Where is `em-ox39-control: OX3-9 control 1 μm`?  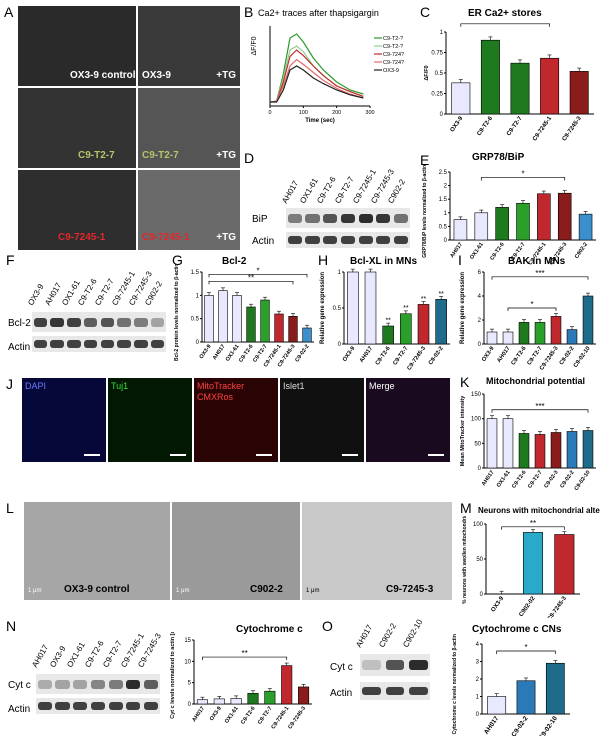 em-ox39-control: OX3-9 control 1 μm is located at coordinates (97, 551).